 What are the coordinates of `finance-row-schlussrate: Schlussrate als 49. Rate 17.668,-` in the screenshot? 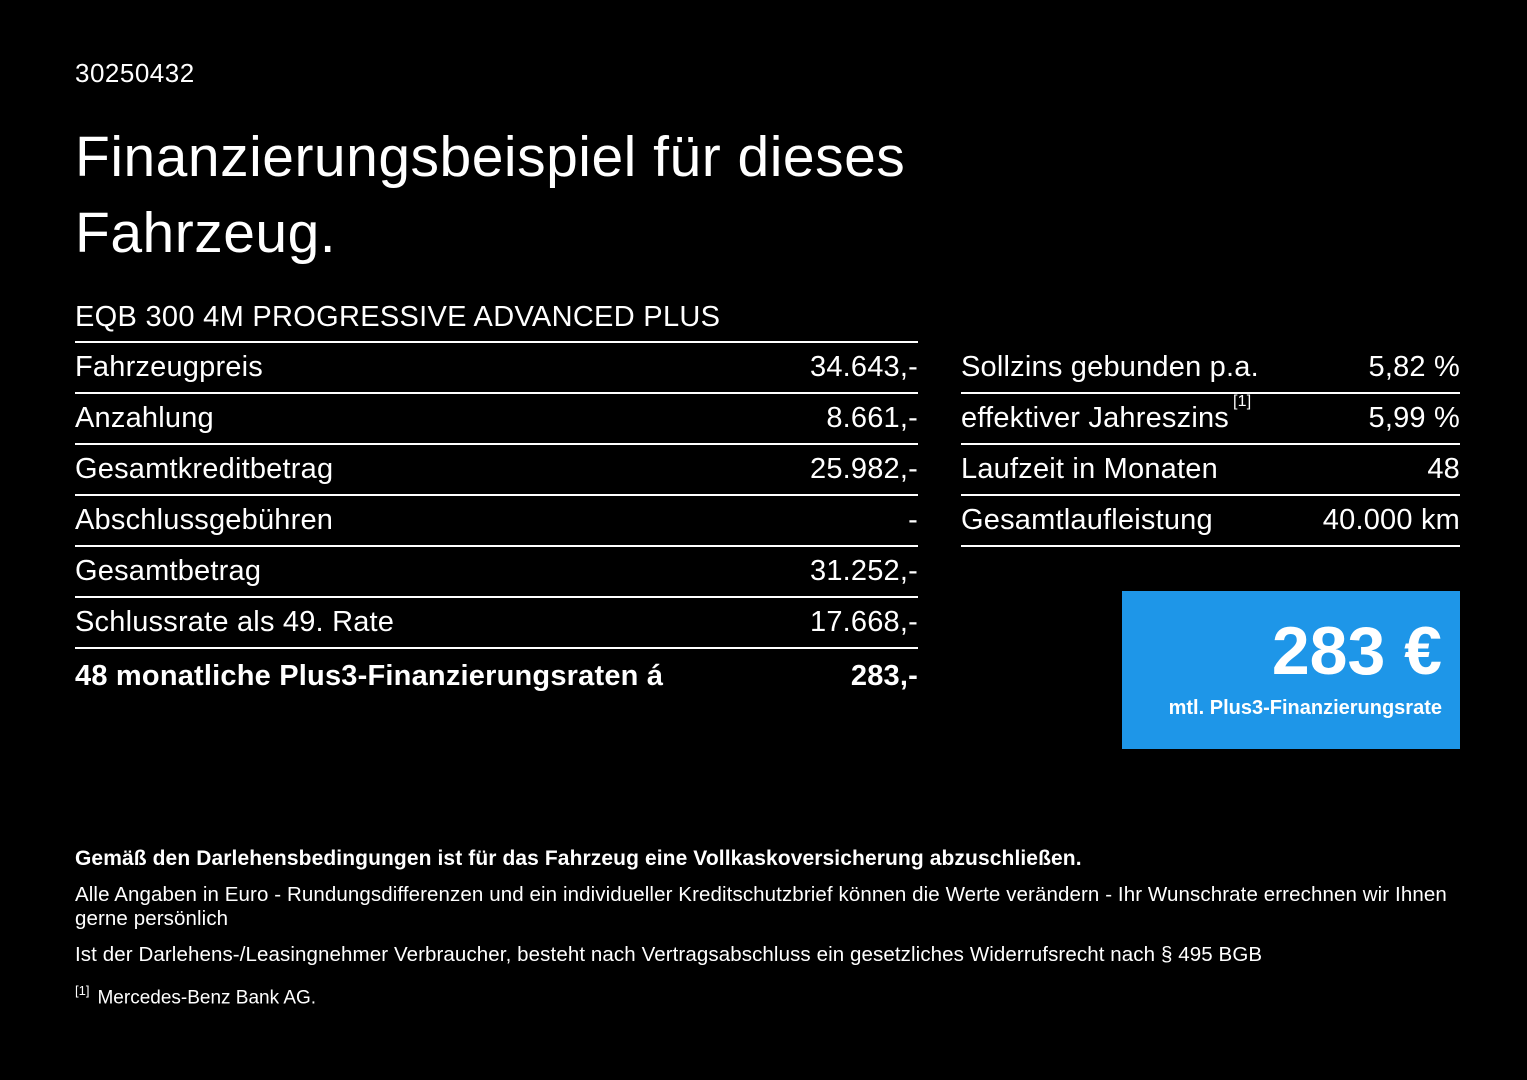 It's located at (496, 623).